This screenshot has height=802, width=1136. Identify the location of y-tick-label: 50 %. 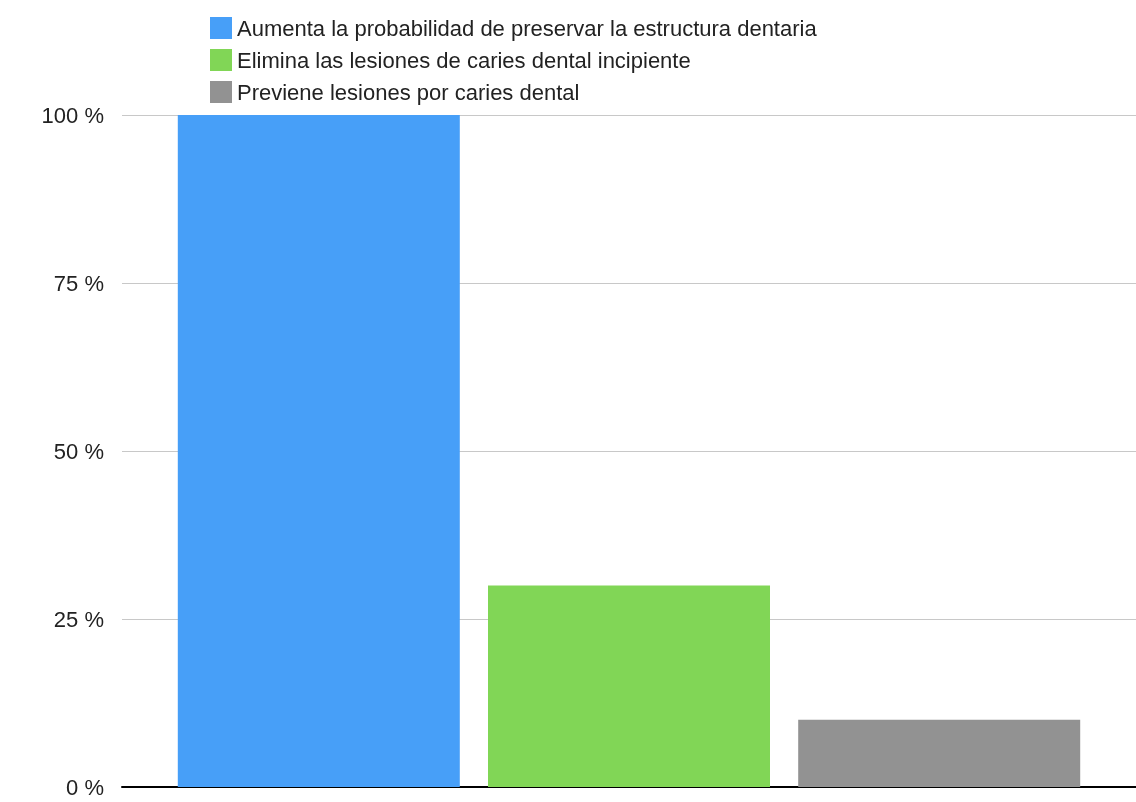
(78, 451).